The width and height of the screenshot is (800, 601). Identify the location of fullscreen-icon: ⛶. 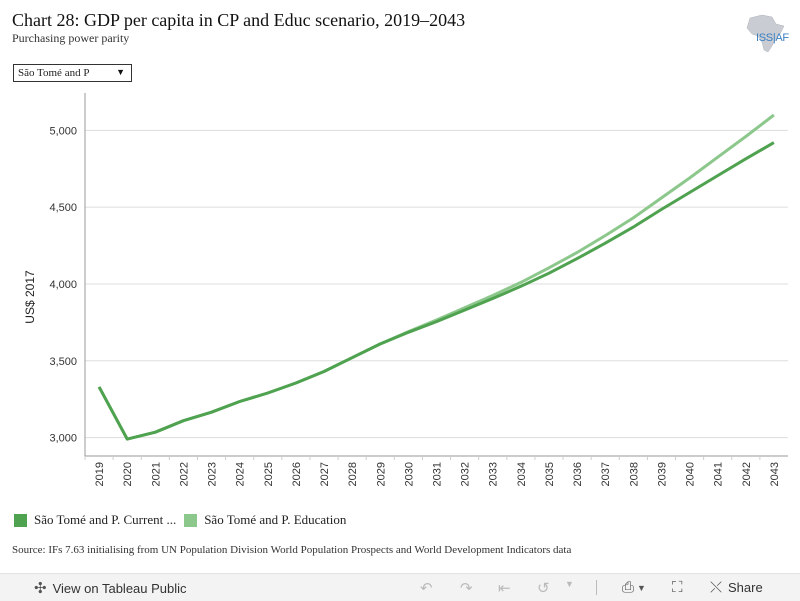
(677, 587).